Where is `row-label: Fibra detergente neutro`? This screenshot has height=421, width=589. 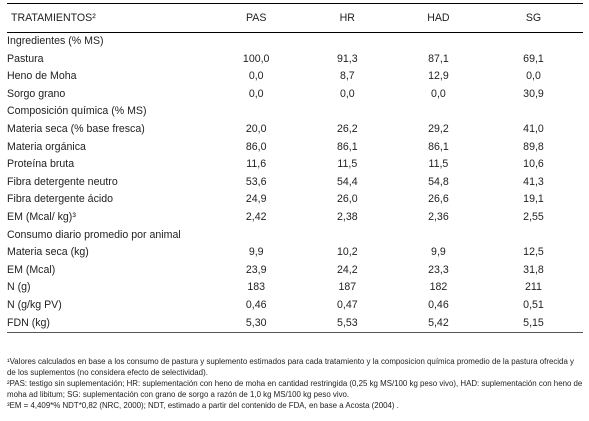
row-label: Fibra detergente neutro is located at coordinates (62, 181).